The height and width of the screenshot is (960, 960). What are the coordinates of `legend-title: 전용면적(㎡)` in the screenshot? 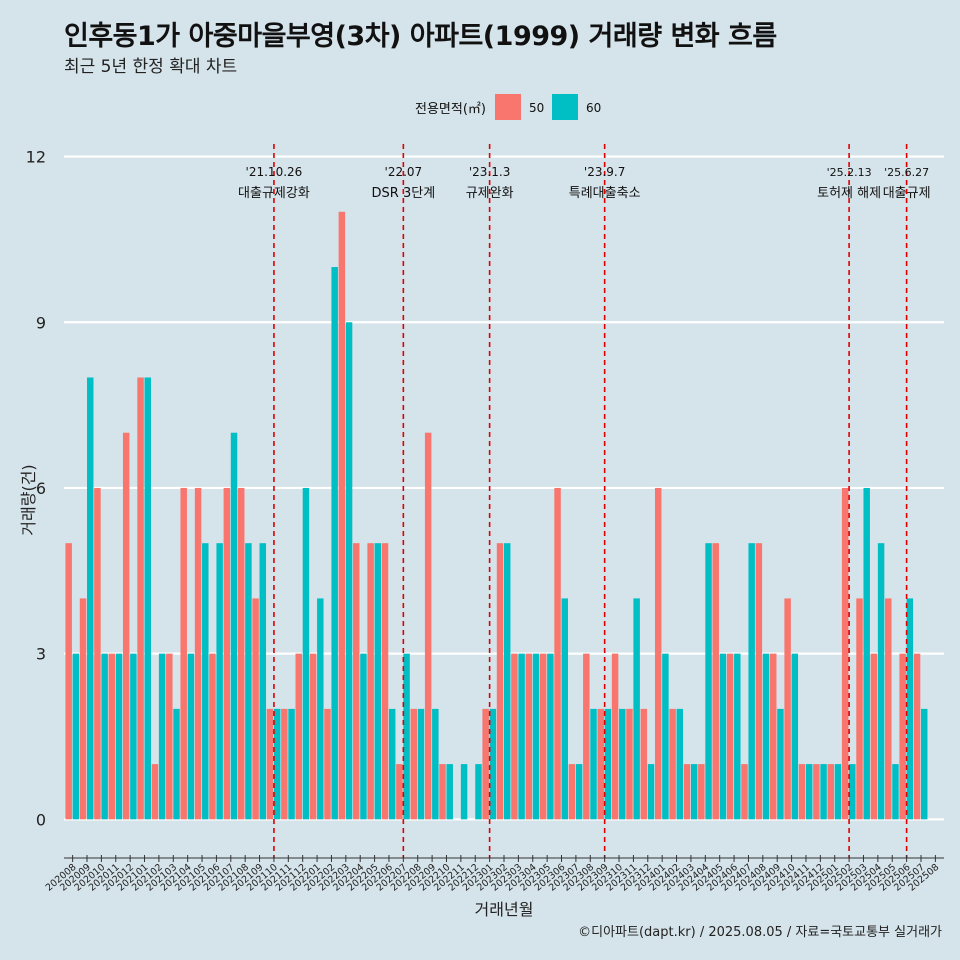 It's located at (450, 109).